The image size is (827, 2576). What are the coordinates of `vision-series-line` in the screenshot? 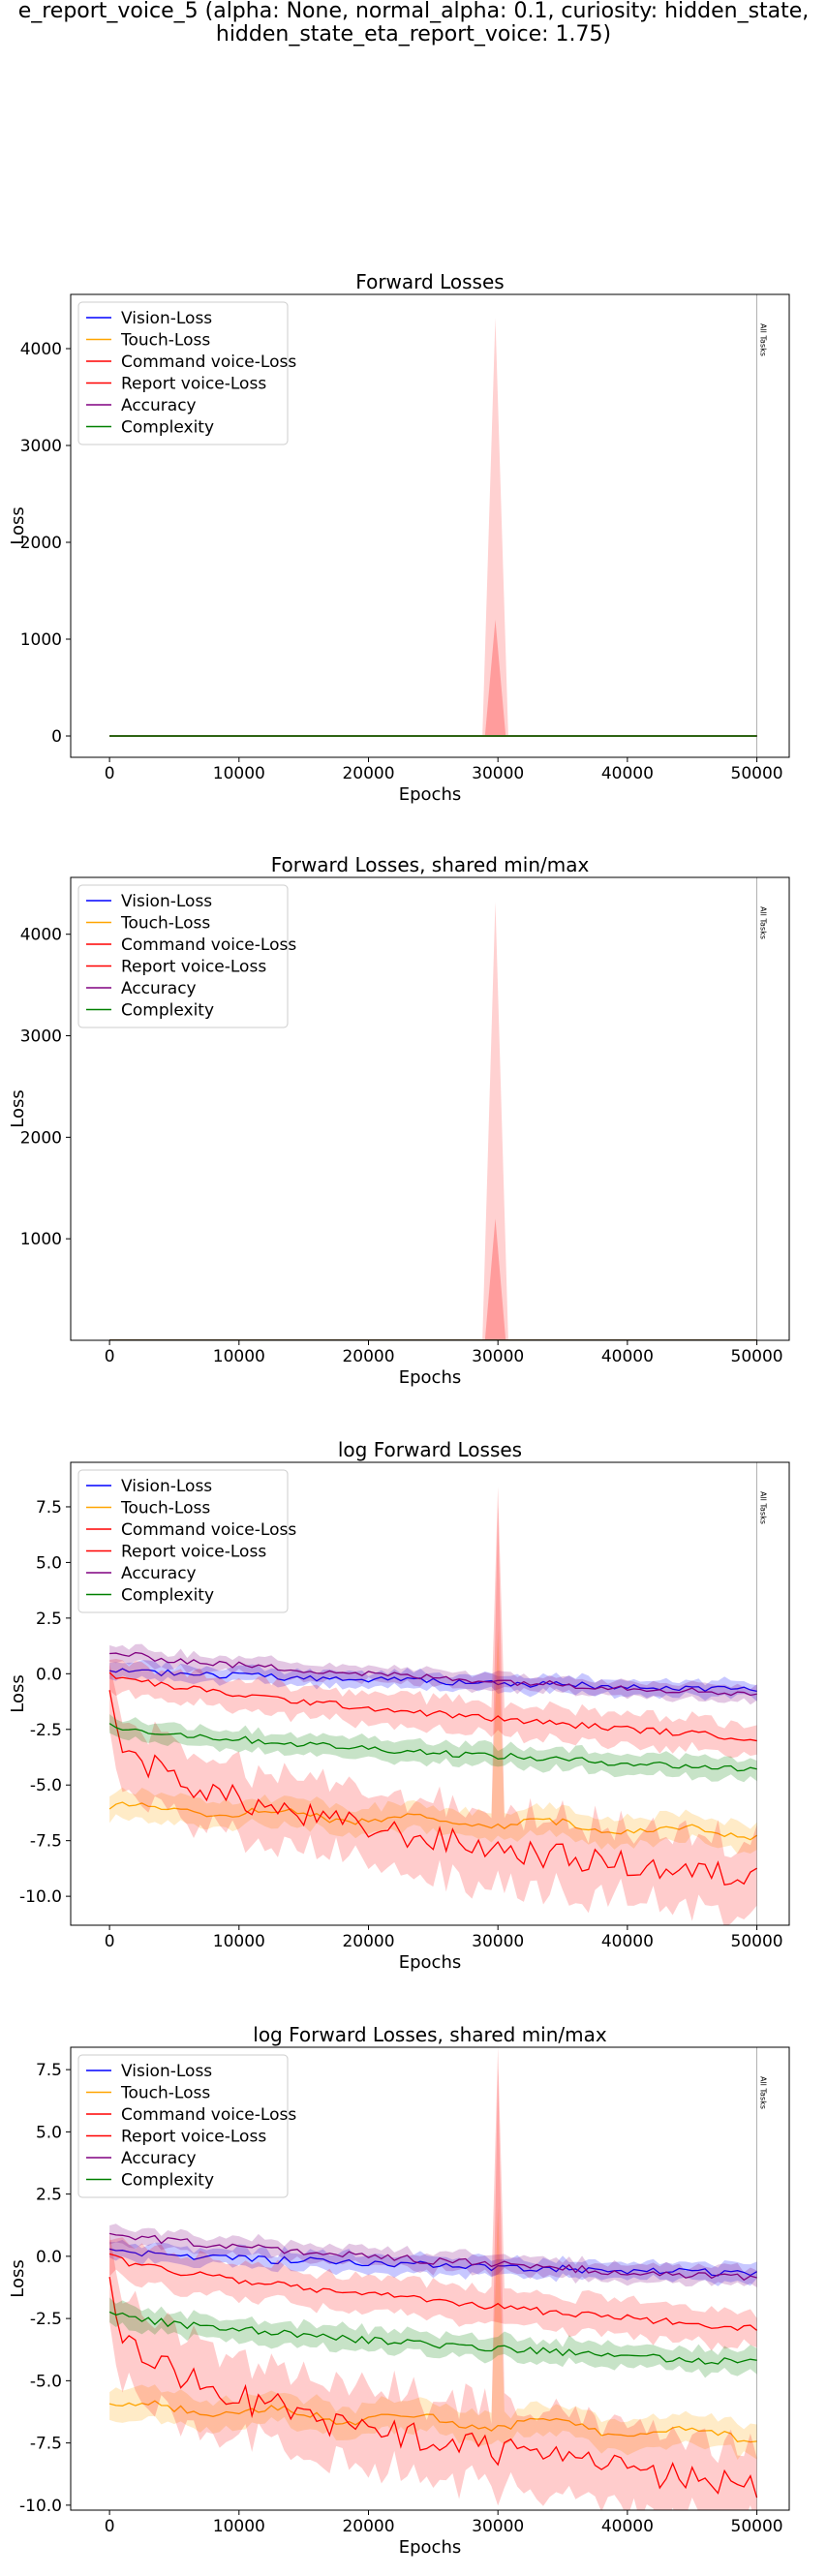 It's located at (432, 1680).